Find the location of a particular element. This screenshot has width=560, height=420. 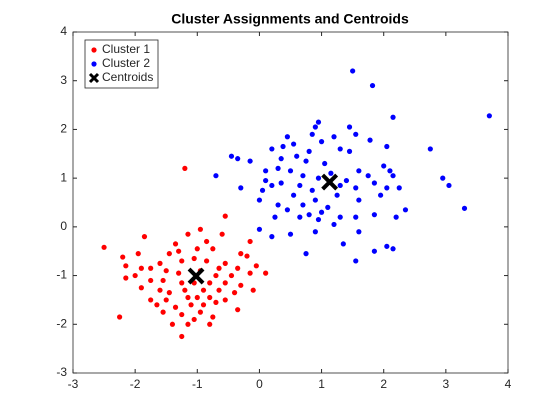

y-tick-label: 3 is located at coordinates (63, 80).